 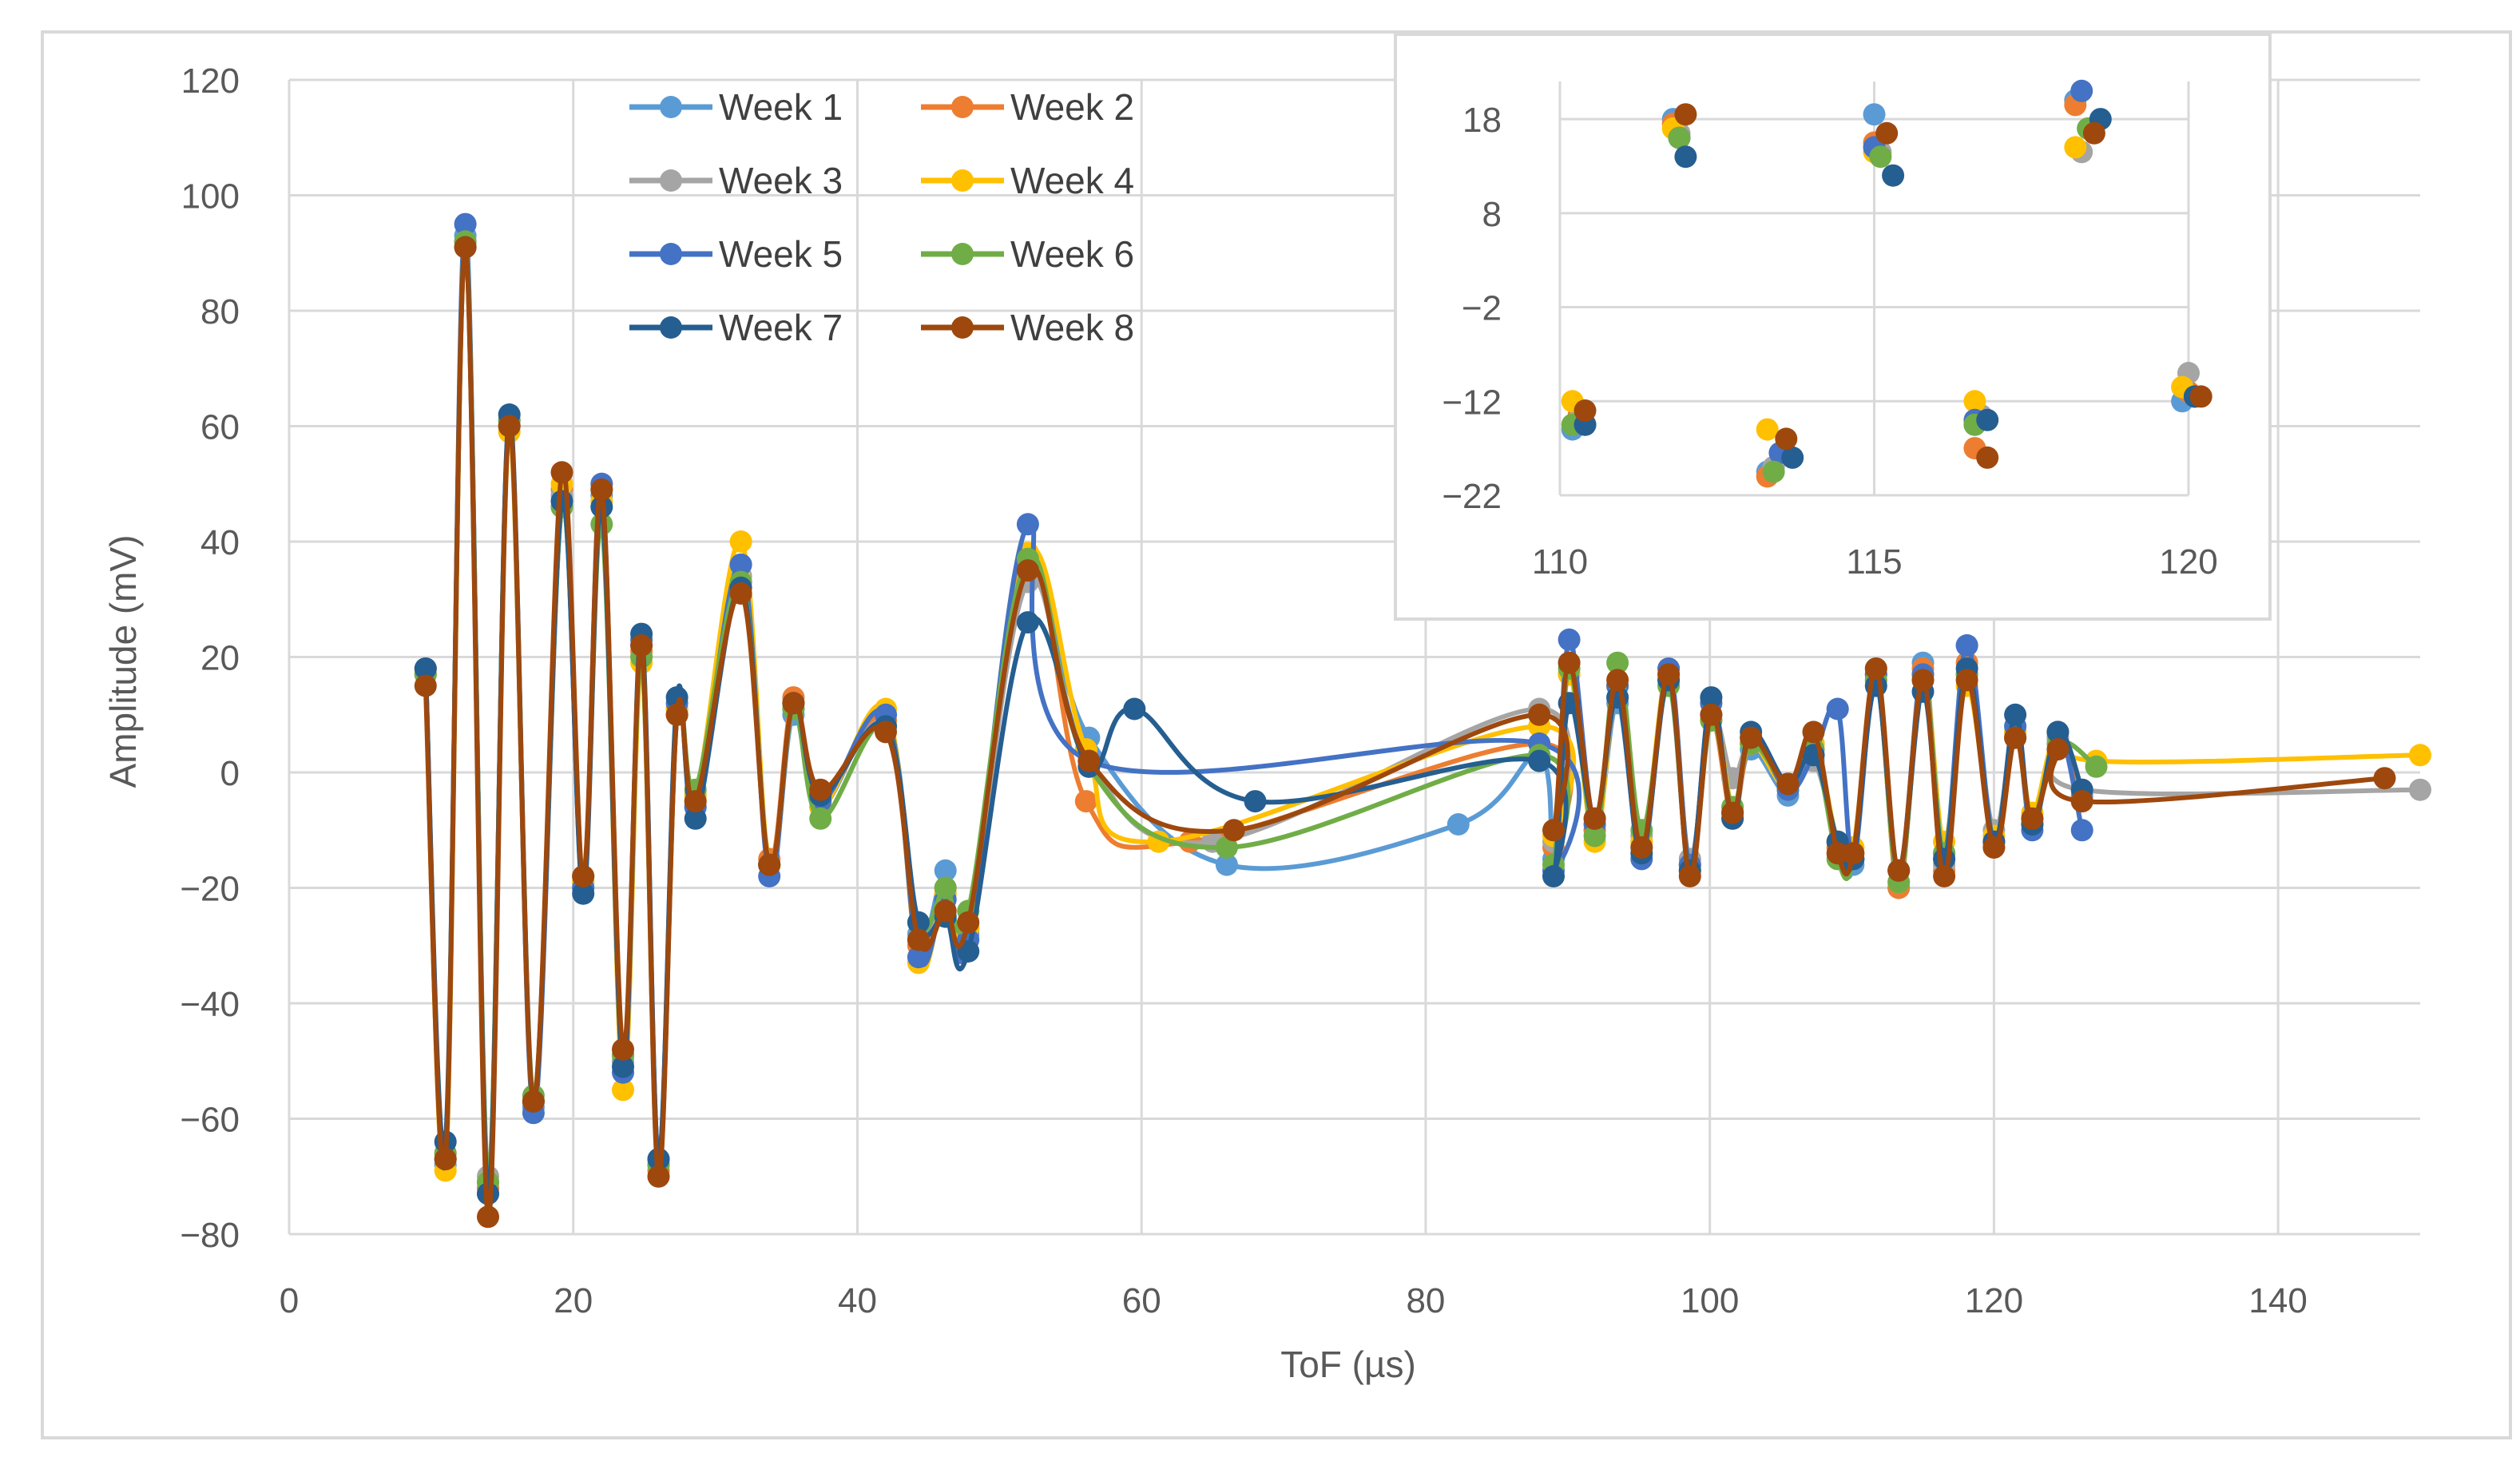 What do you see at coordinates (1072, 107) in the screenshot?
I see `legend-label-week-2: Week 2` at bounding box center [1072, 107].